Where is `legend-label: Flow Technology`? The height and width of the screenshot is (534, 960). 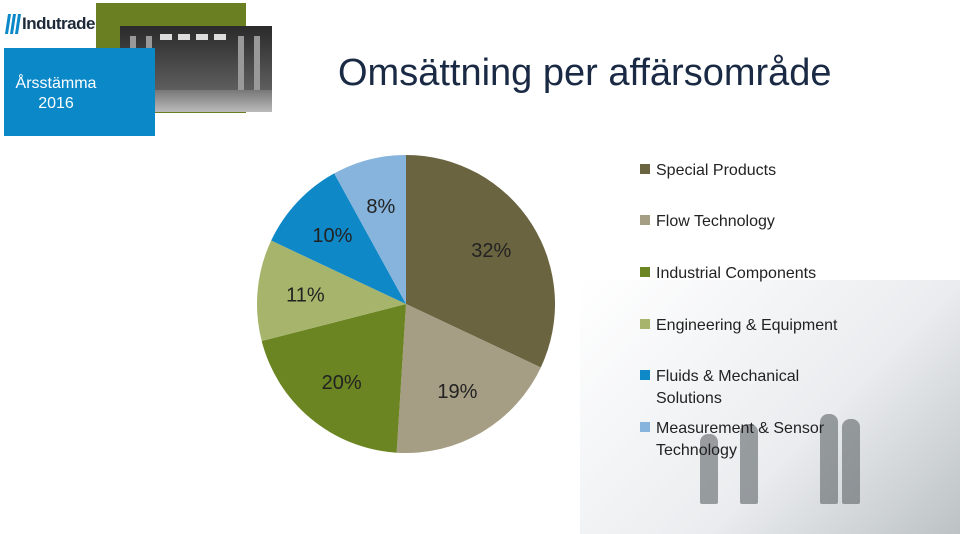 legend-label: Flow Technology is located at coordinates (715, 221).